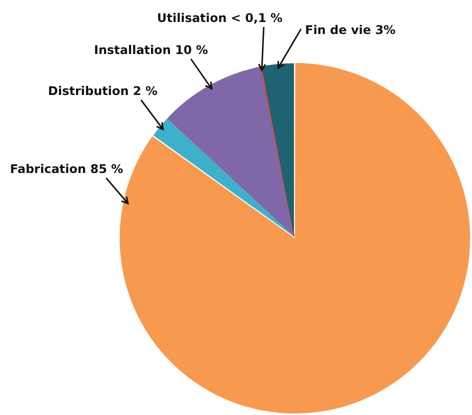  What do you see at coordinates (151, 50) in the screenshot?
I see `slice-label: Installation 10 %` at bounding box center [151, 50].